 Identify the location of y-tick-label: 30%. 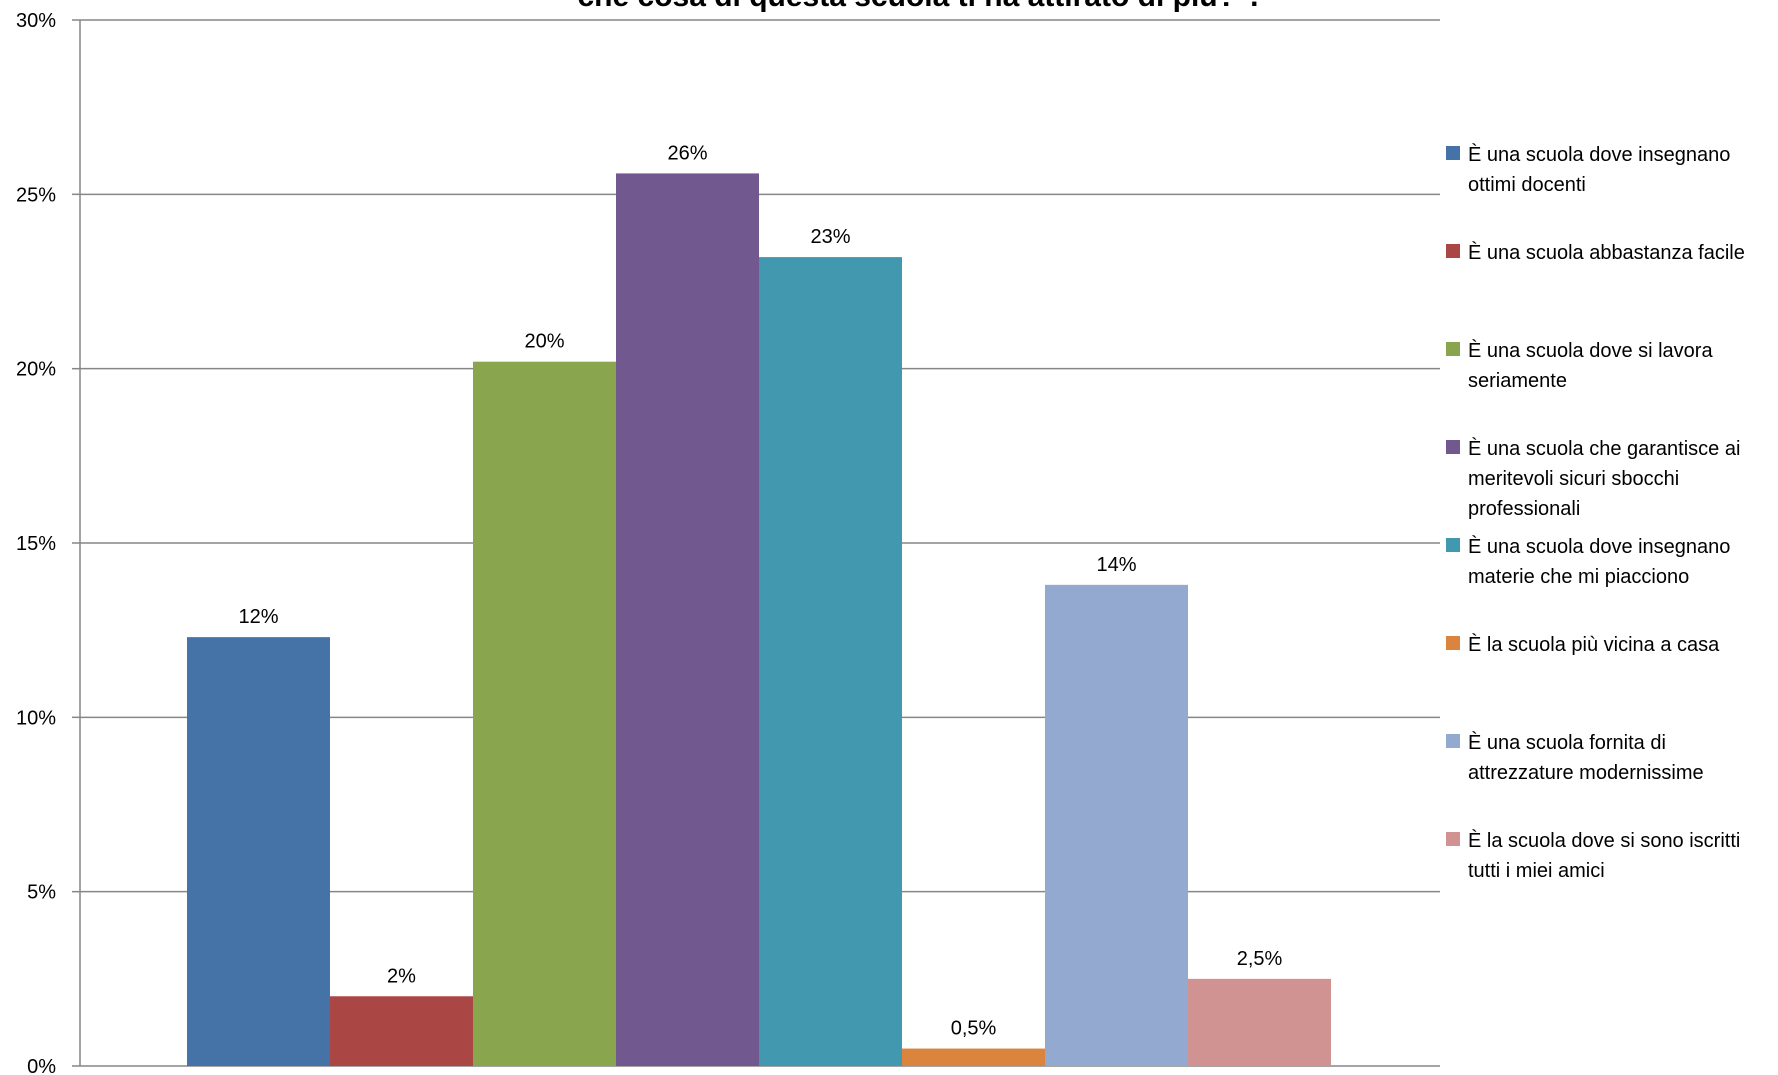
(36, 21).